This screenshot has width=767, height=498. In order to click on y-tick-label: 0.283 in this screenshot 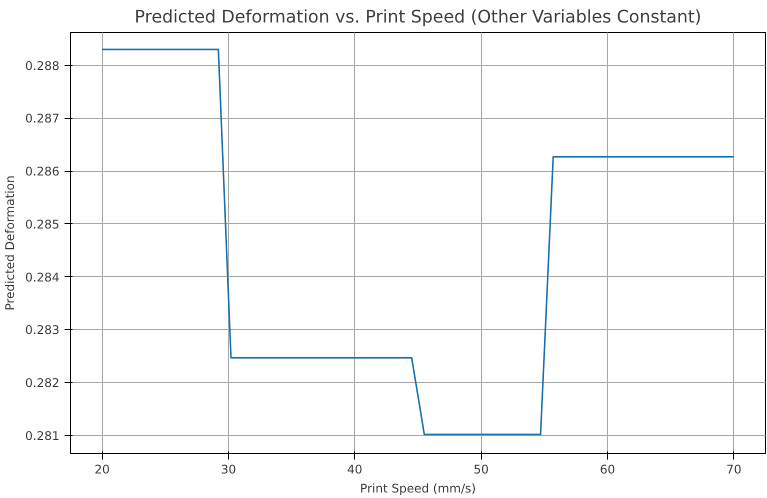, I will do `click(42, 330)`.